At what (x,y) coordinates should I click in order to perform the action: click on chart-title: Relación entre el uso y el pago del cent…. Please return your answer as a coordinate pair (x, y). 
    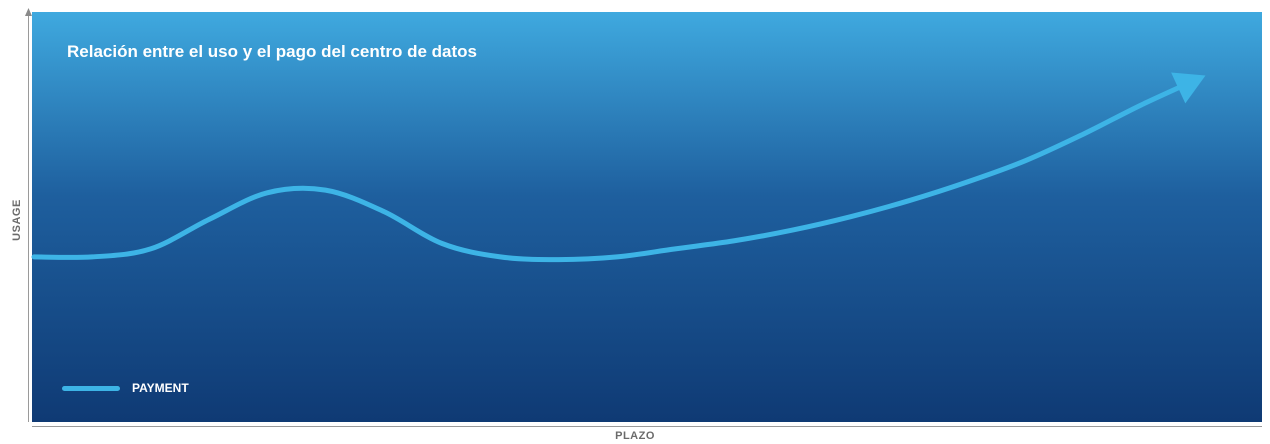
    Looking at the image, I should click on (272, 51).